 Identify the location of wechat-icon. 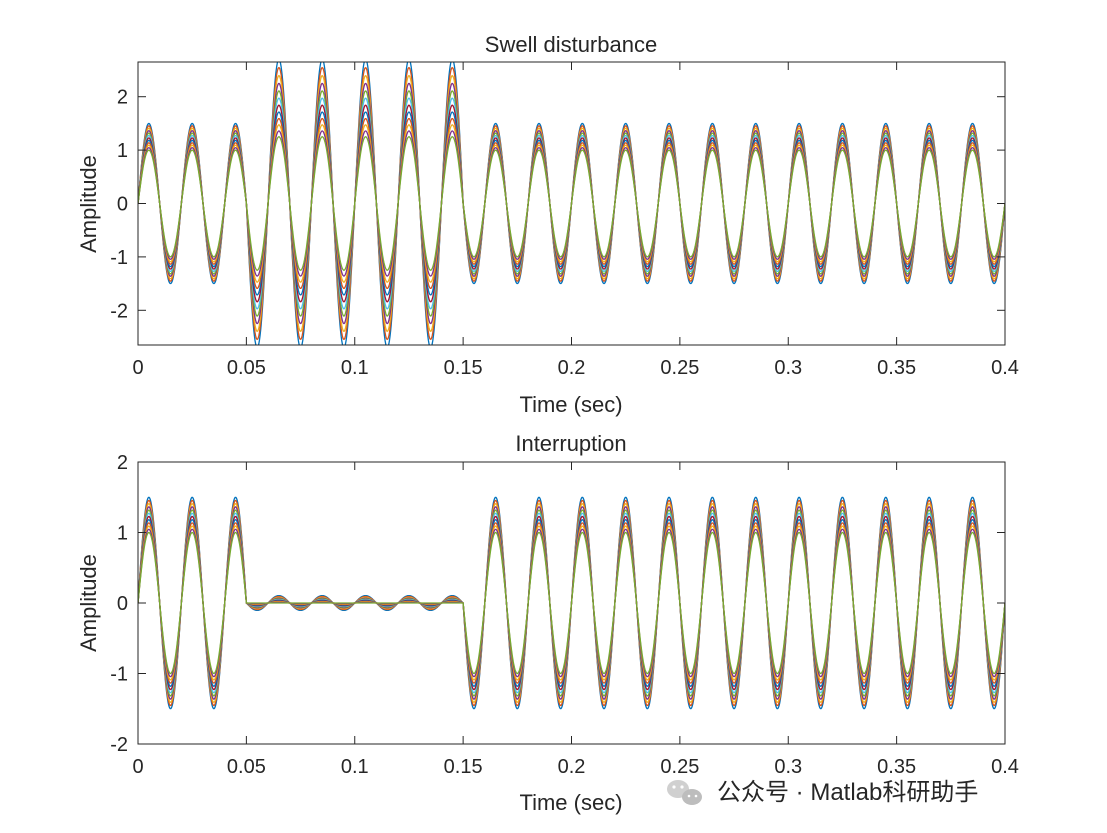
(684, 792).